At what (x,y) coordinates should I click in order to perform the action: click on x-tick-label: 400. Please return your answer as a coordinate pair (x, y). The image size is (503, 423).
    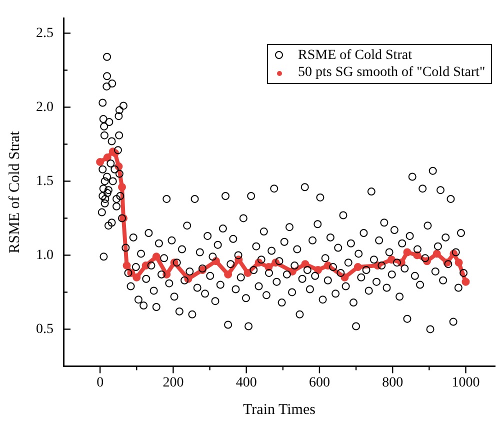
    Looking at the image, I should click on (246, 382).